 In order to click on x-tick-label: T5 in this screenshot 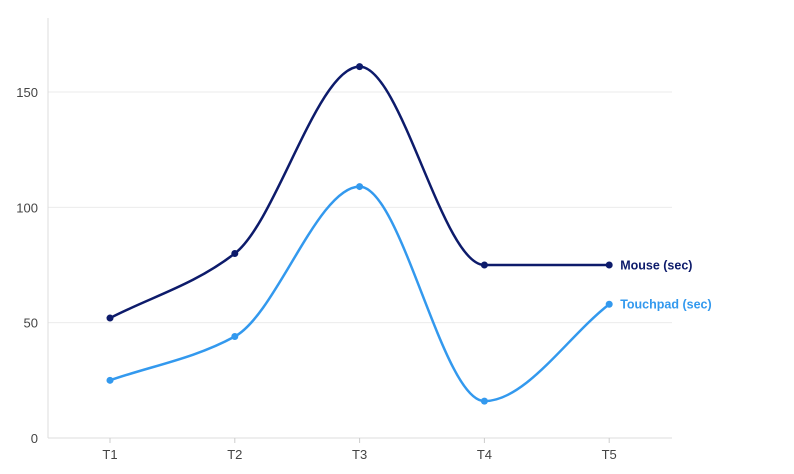, I will do `click(609, 454)`.